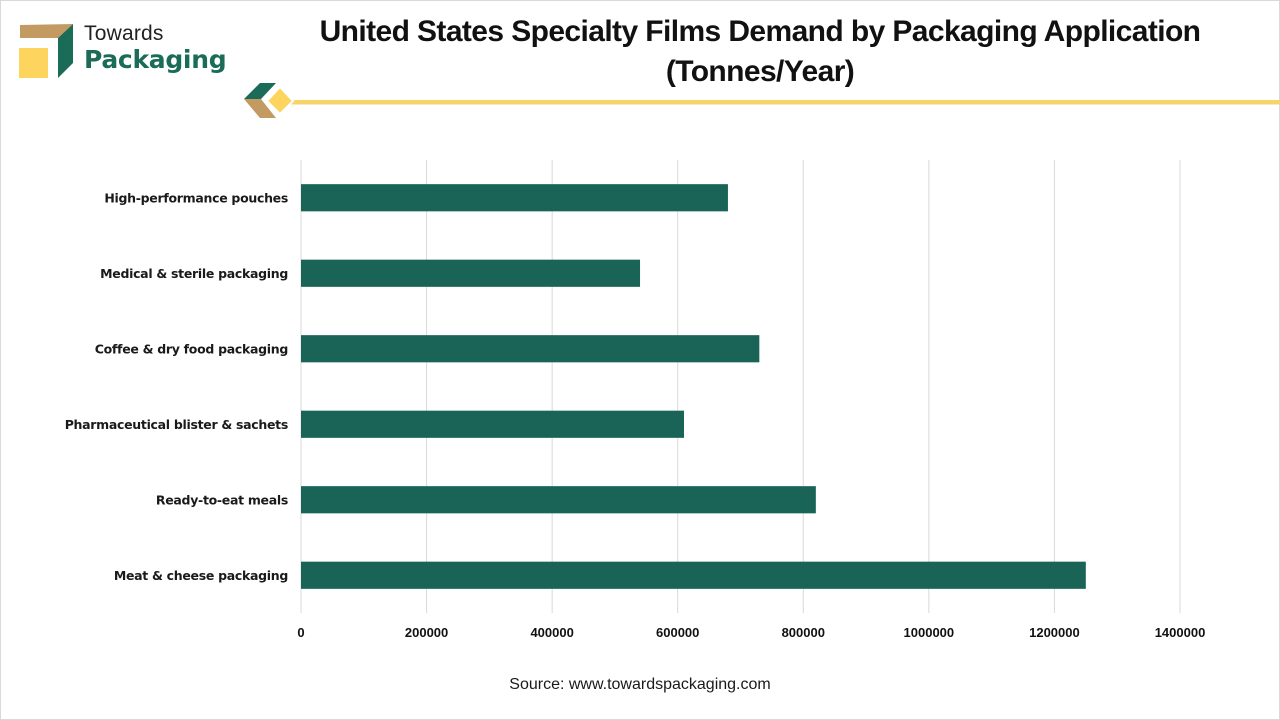 This screenshot has width=1280, height=720. What do you see at coordinates (260, 108) in the screenshot?
I see `divider-tan-chevron-icon` at bounding box center [260, 108].